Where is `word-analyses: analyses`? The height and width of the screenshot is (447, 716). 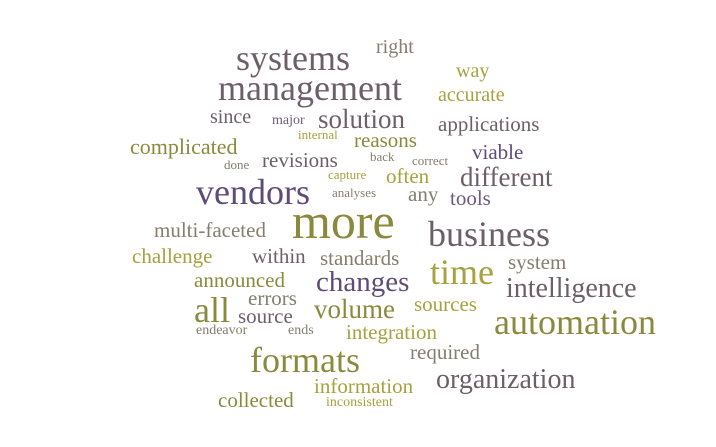 word-analyses: analyses is located at coordinates (354, 192).